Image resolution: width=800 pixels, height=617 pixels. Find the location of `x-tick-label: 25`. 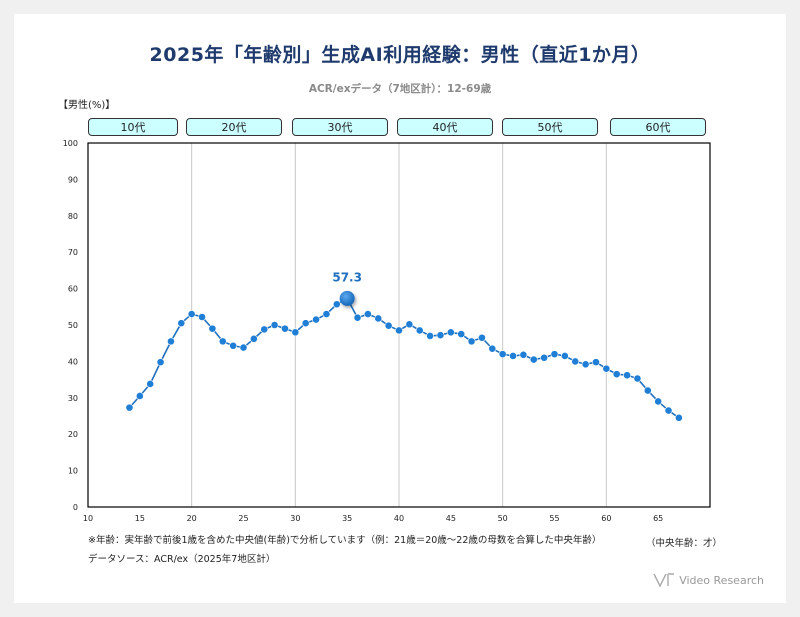

x-tick-label: 25 is located at coordinates (243, 518).